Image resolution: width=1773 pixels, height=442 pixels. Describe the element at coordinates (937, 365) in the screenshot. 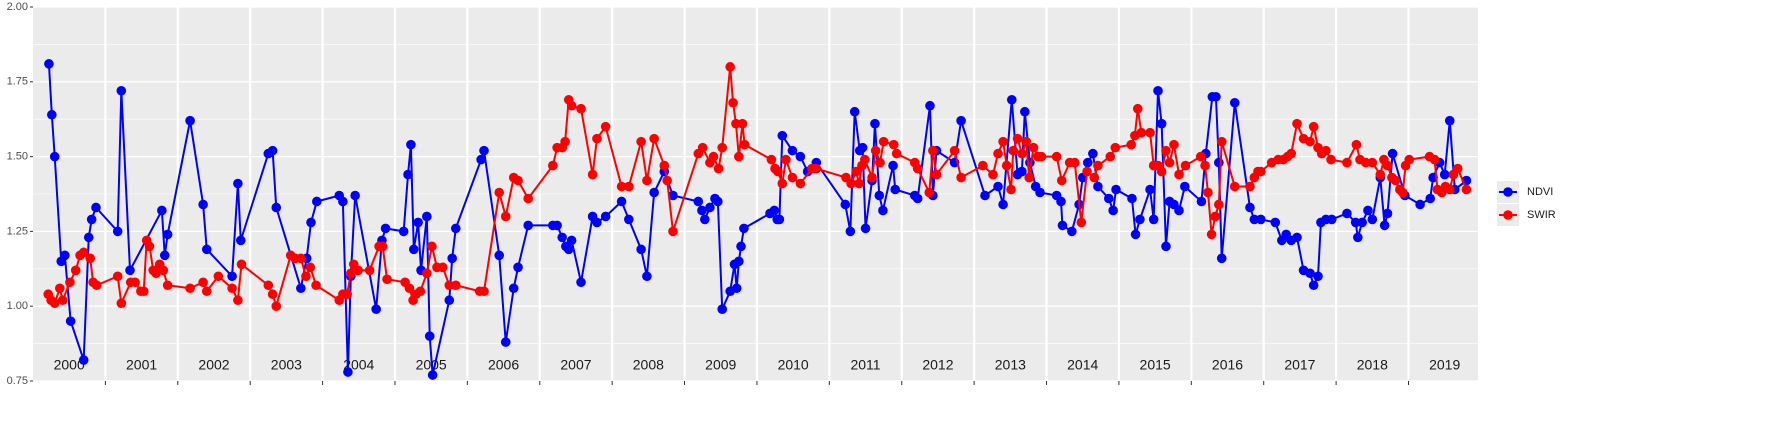

I see `year-label: 2012` at that location.